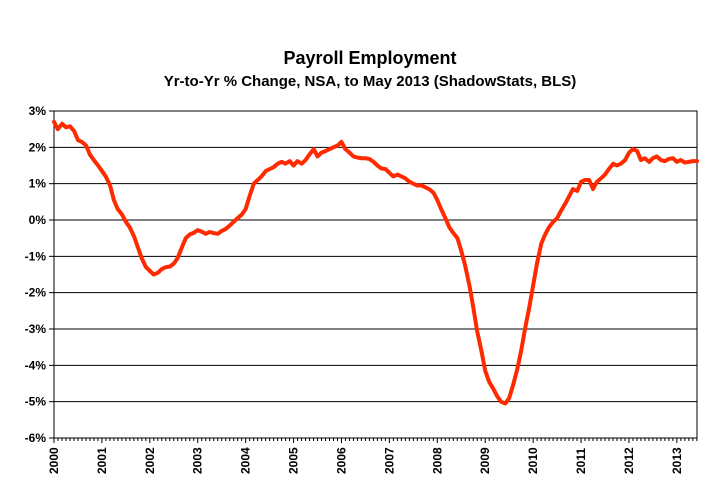  Describe the element at coordinates (246, 460) in the screenshot. I see `x-tick-label: 2004` at that location.